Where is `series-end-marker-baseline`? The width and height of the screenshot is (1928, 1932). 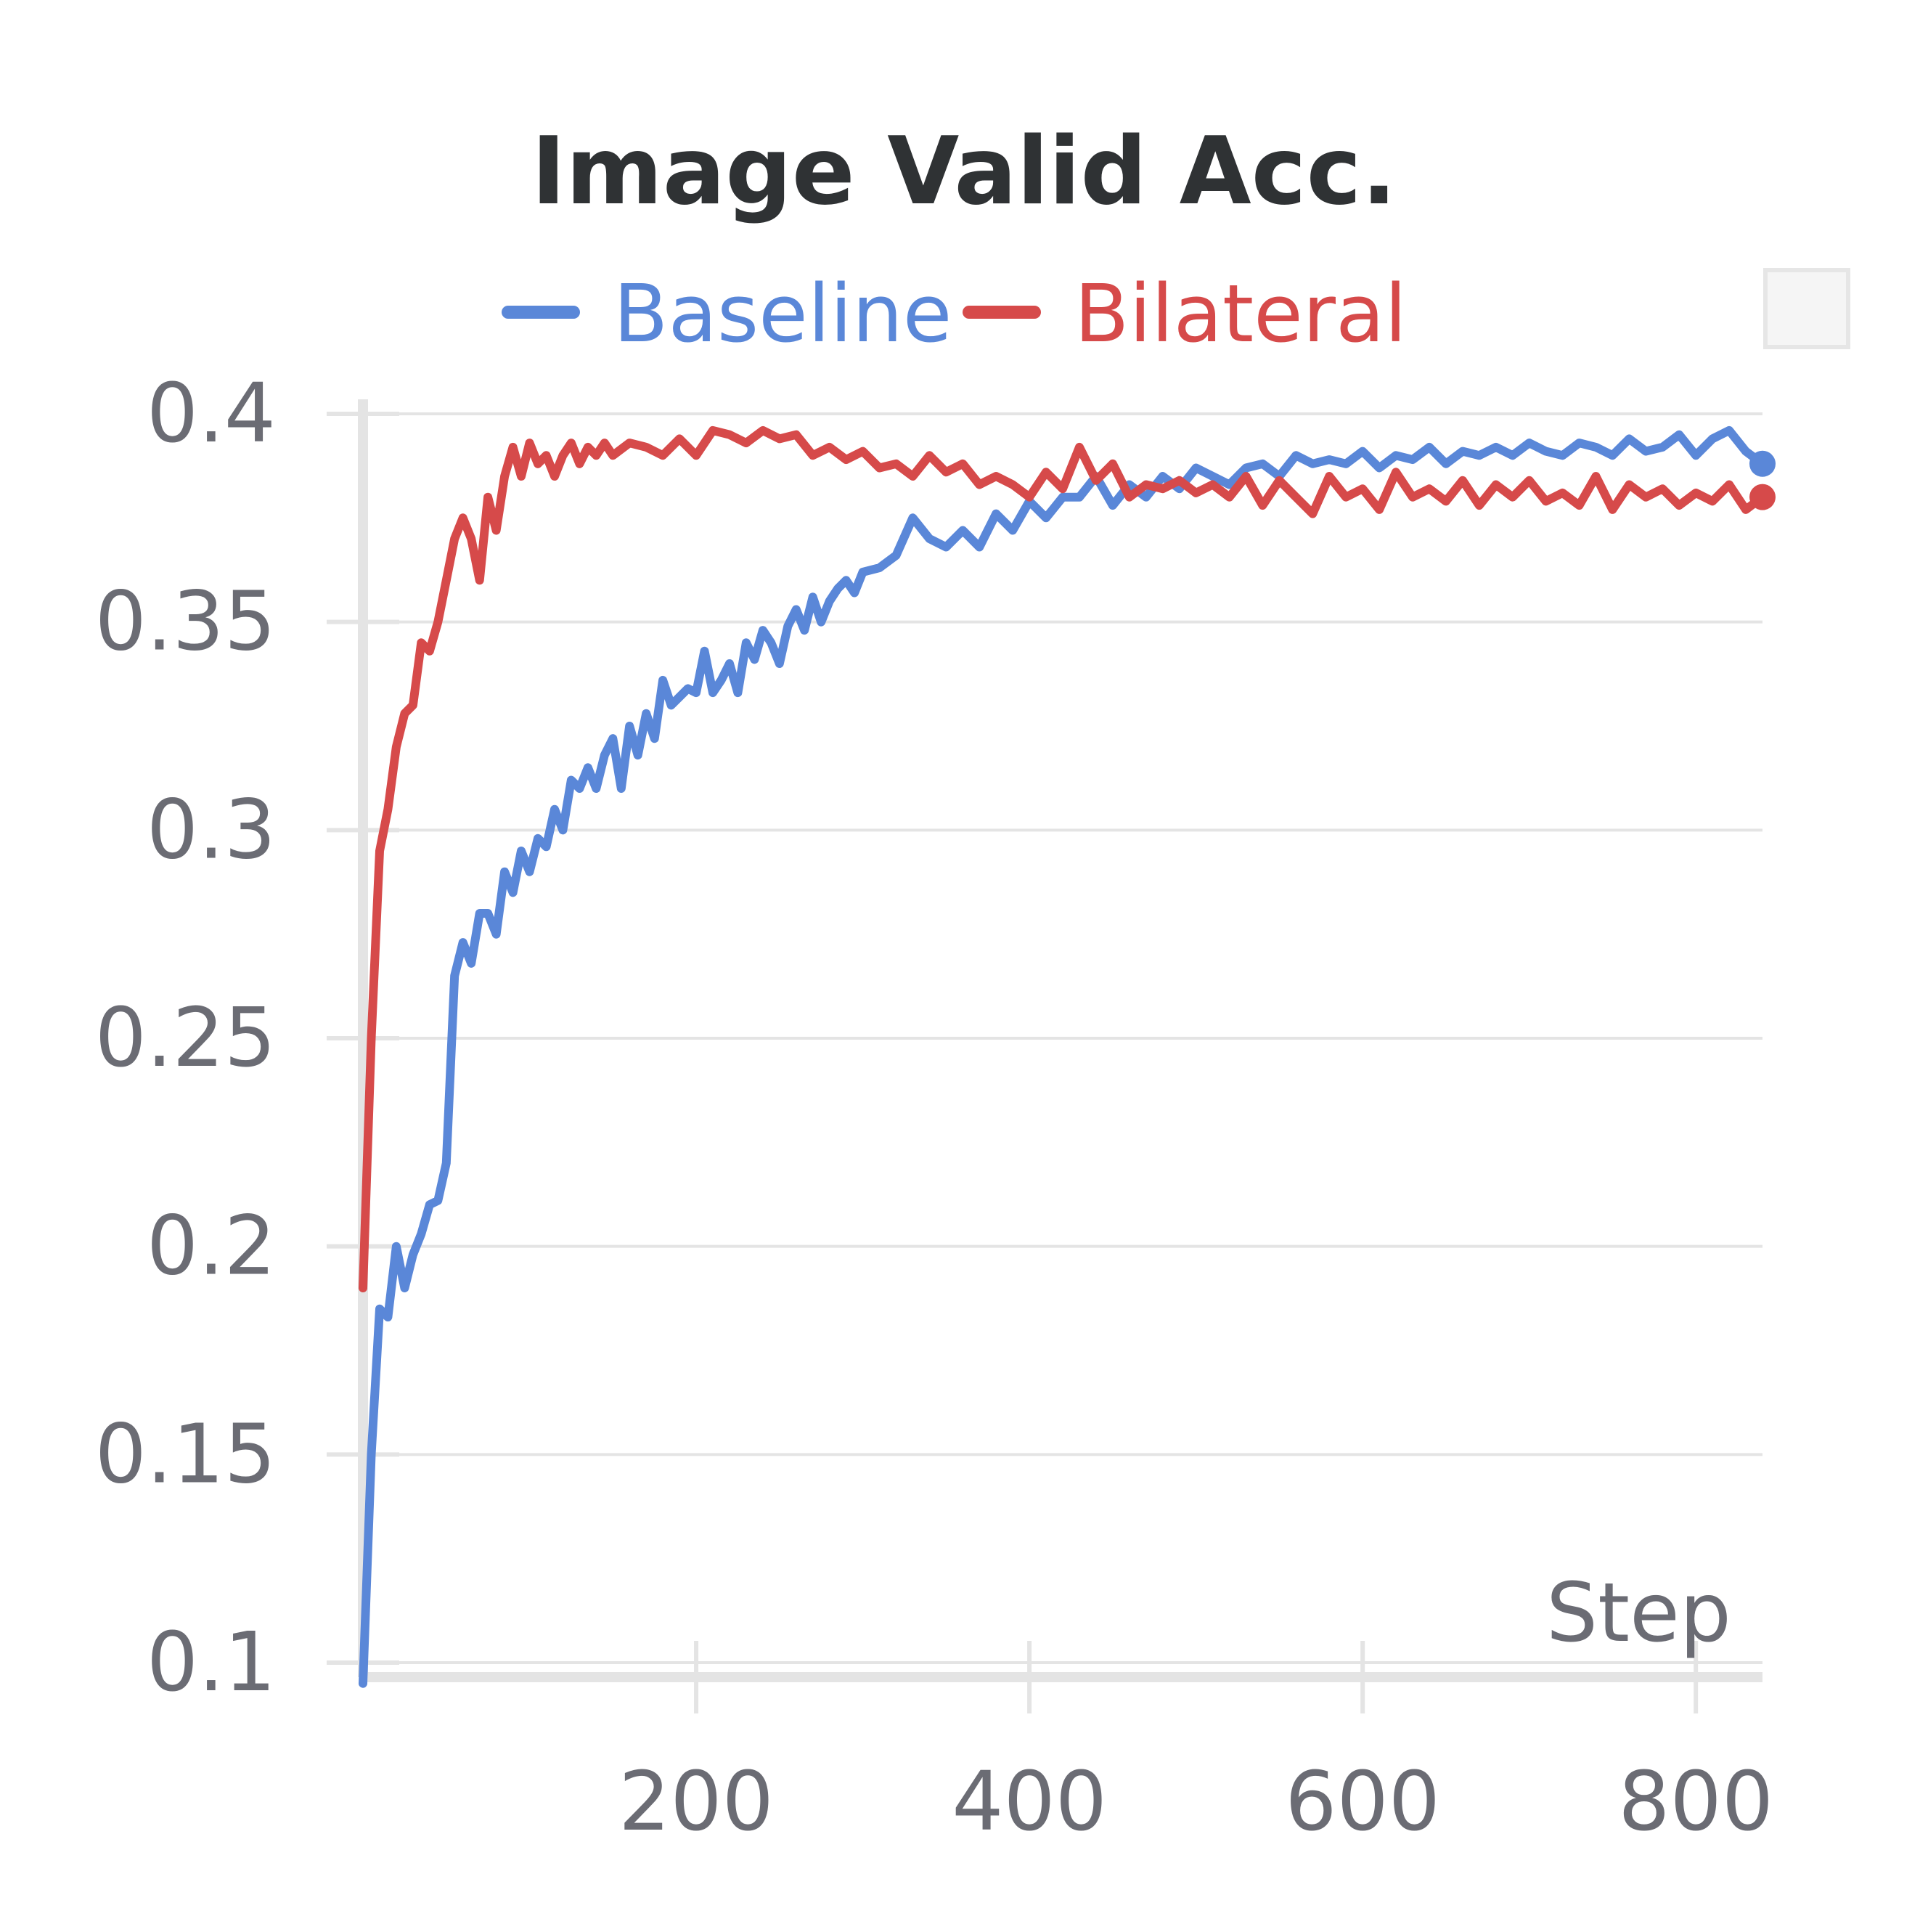 series-end-marker-baseline is located at coordinates (1763, 463).